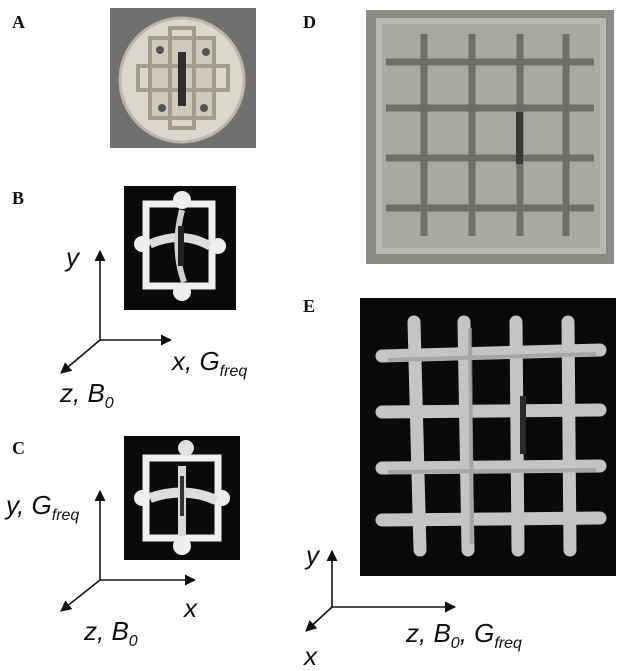 This screenshot has width=621, height=671. Describe the element at coordinates (190, 608) in the screenshot. I see `panel-c-x-axis-label: x` at that location.